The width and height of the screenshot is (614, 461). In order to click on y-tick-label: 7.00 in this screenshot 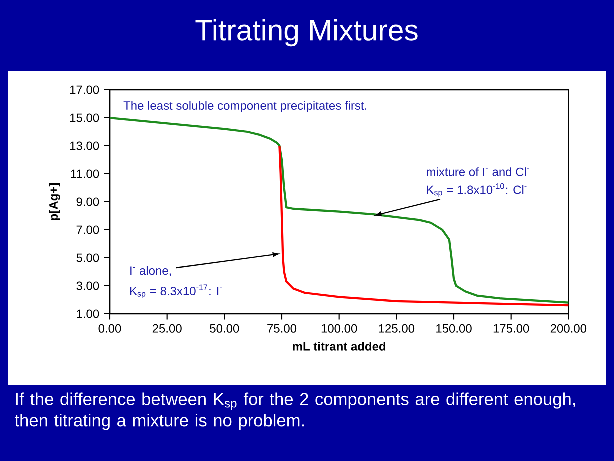, I will do `click(88, 230)`.